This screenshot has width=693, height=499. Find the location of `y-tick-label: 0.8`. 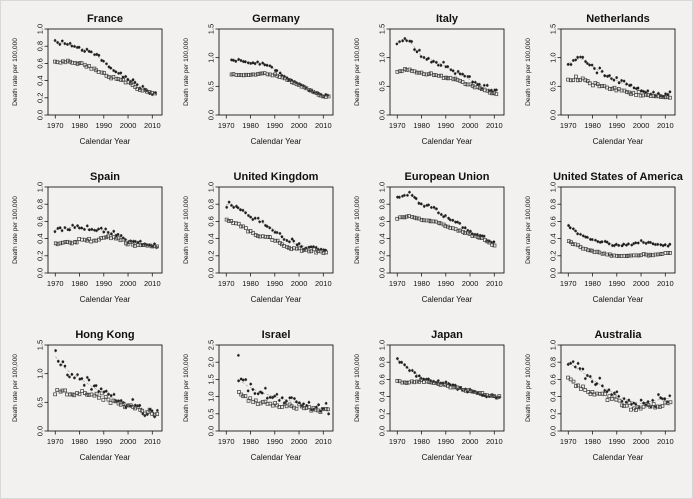

y-tick-label: 0.8 is located at coordinates (40, 204).